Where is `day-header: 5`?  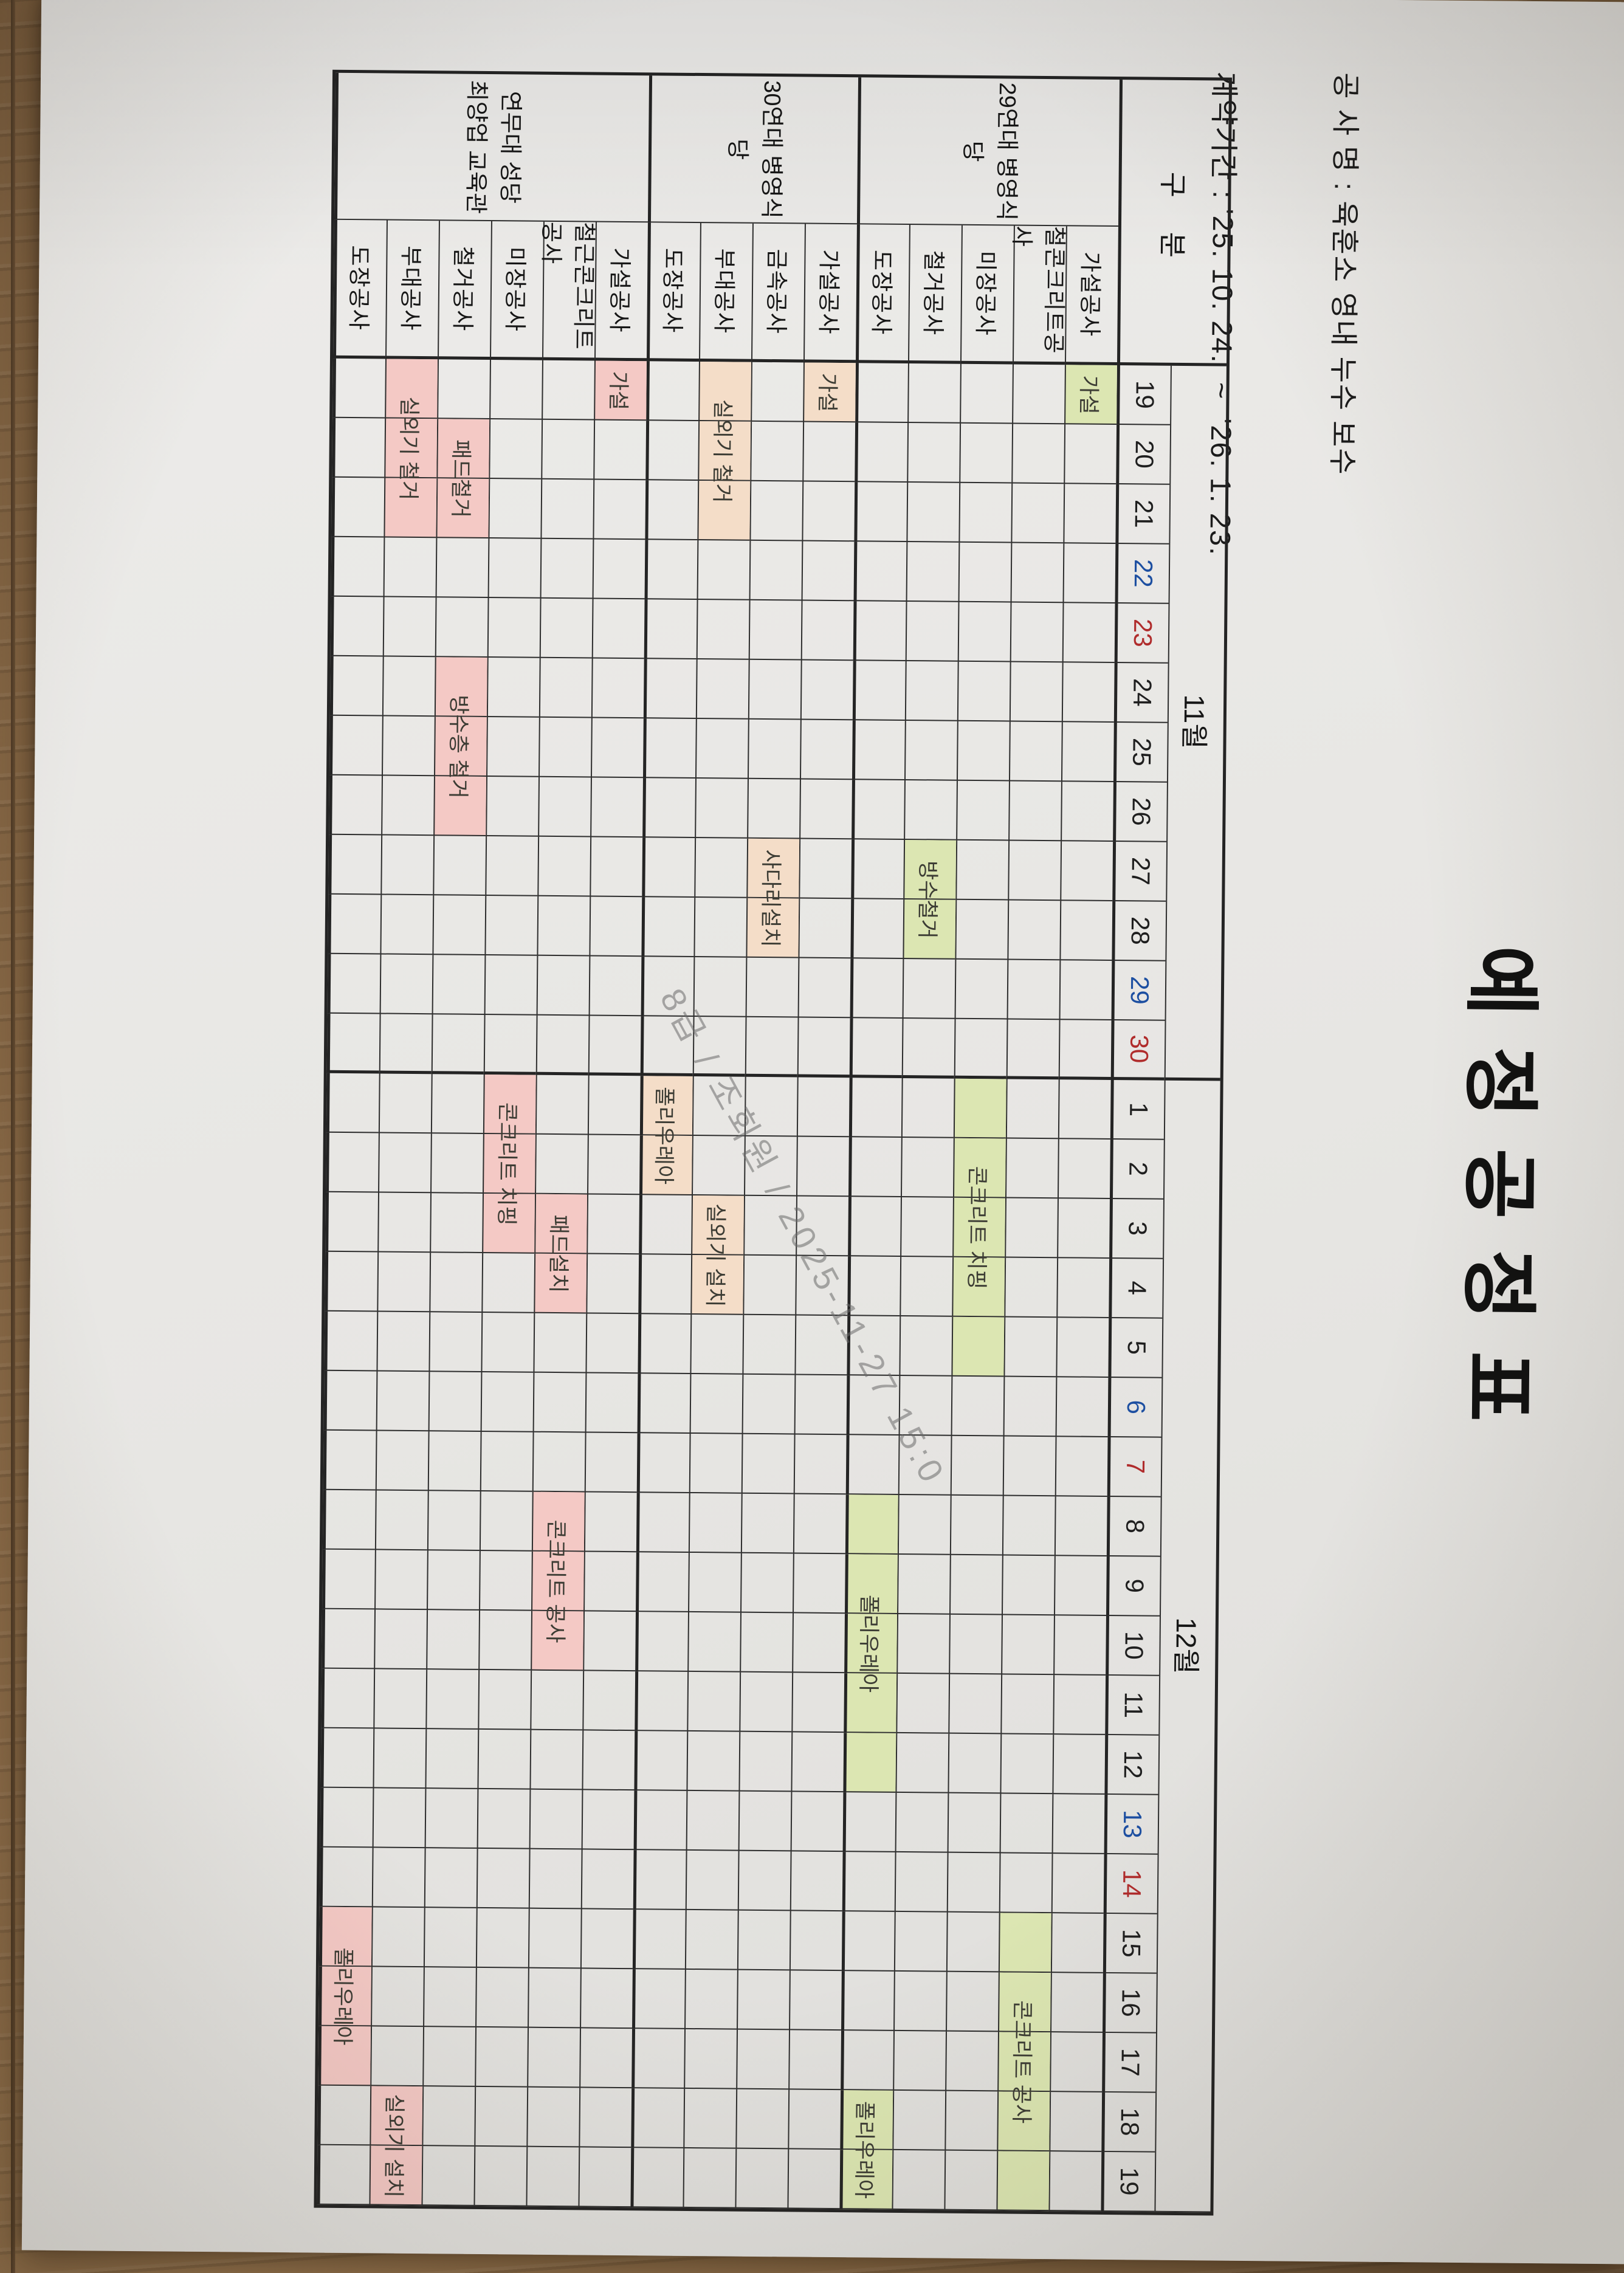 day-header: 5 is located at coordinates (1135, 1348).